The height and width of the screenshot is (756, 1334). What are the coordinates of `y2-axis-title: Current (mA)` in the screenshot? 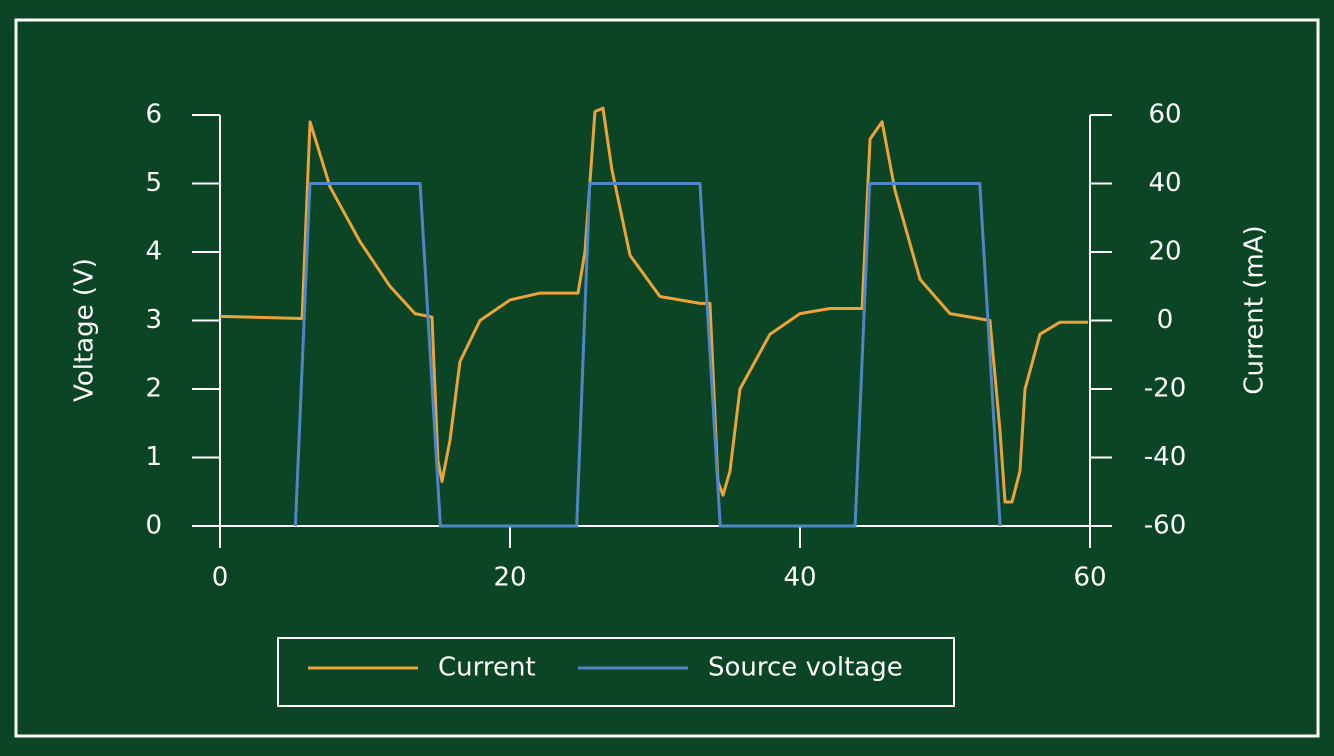 It's located at (1255, 309).